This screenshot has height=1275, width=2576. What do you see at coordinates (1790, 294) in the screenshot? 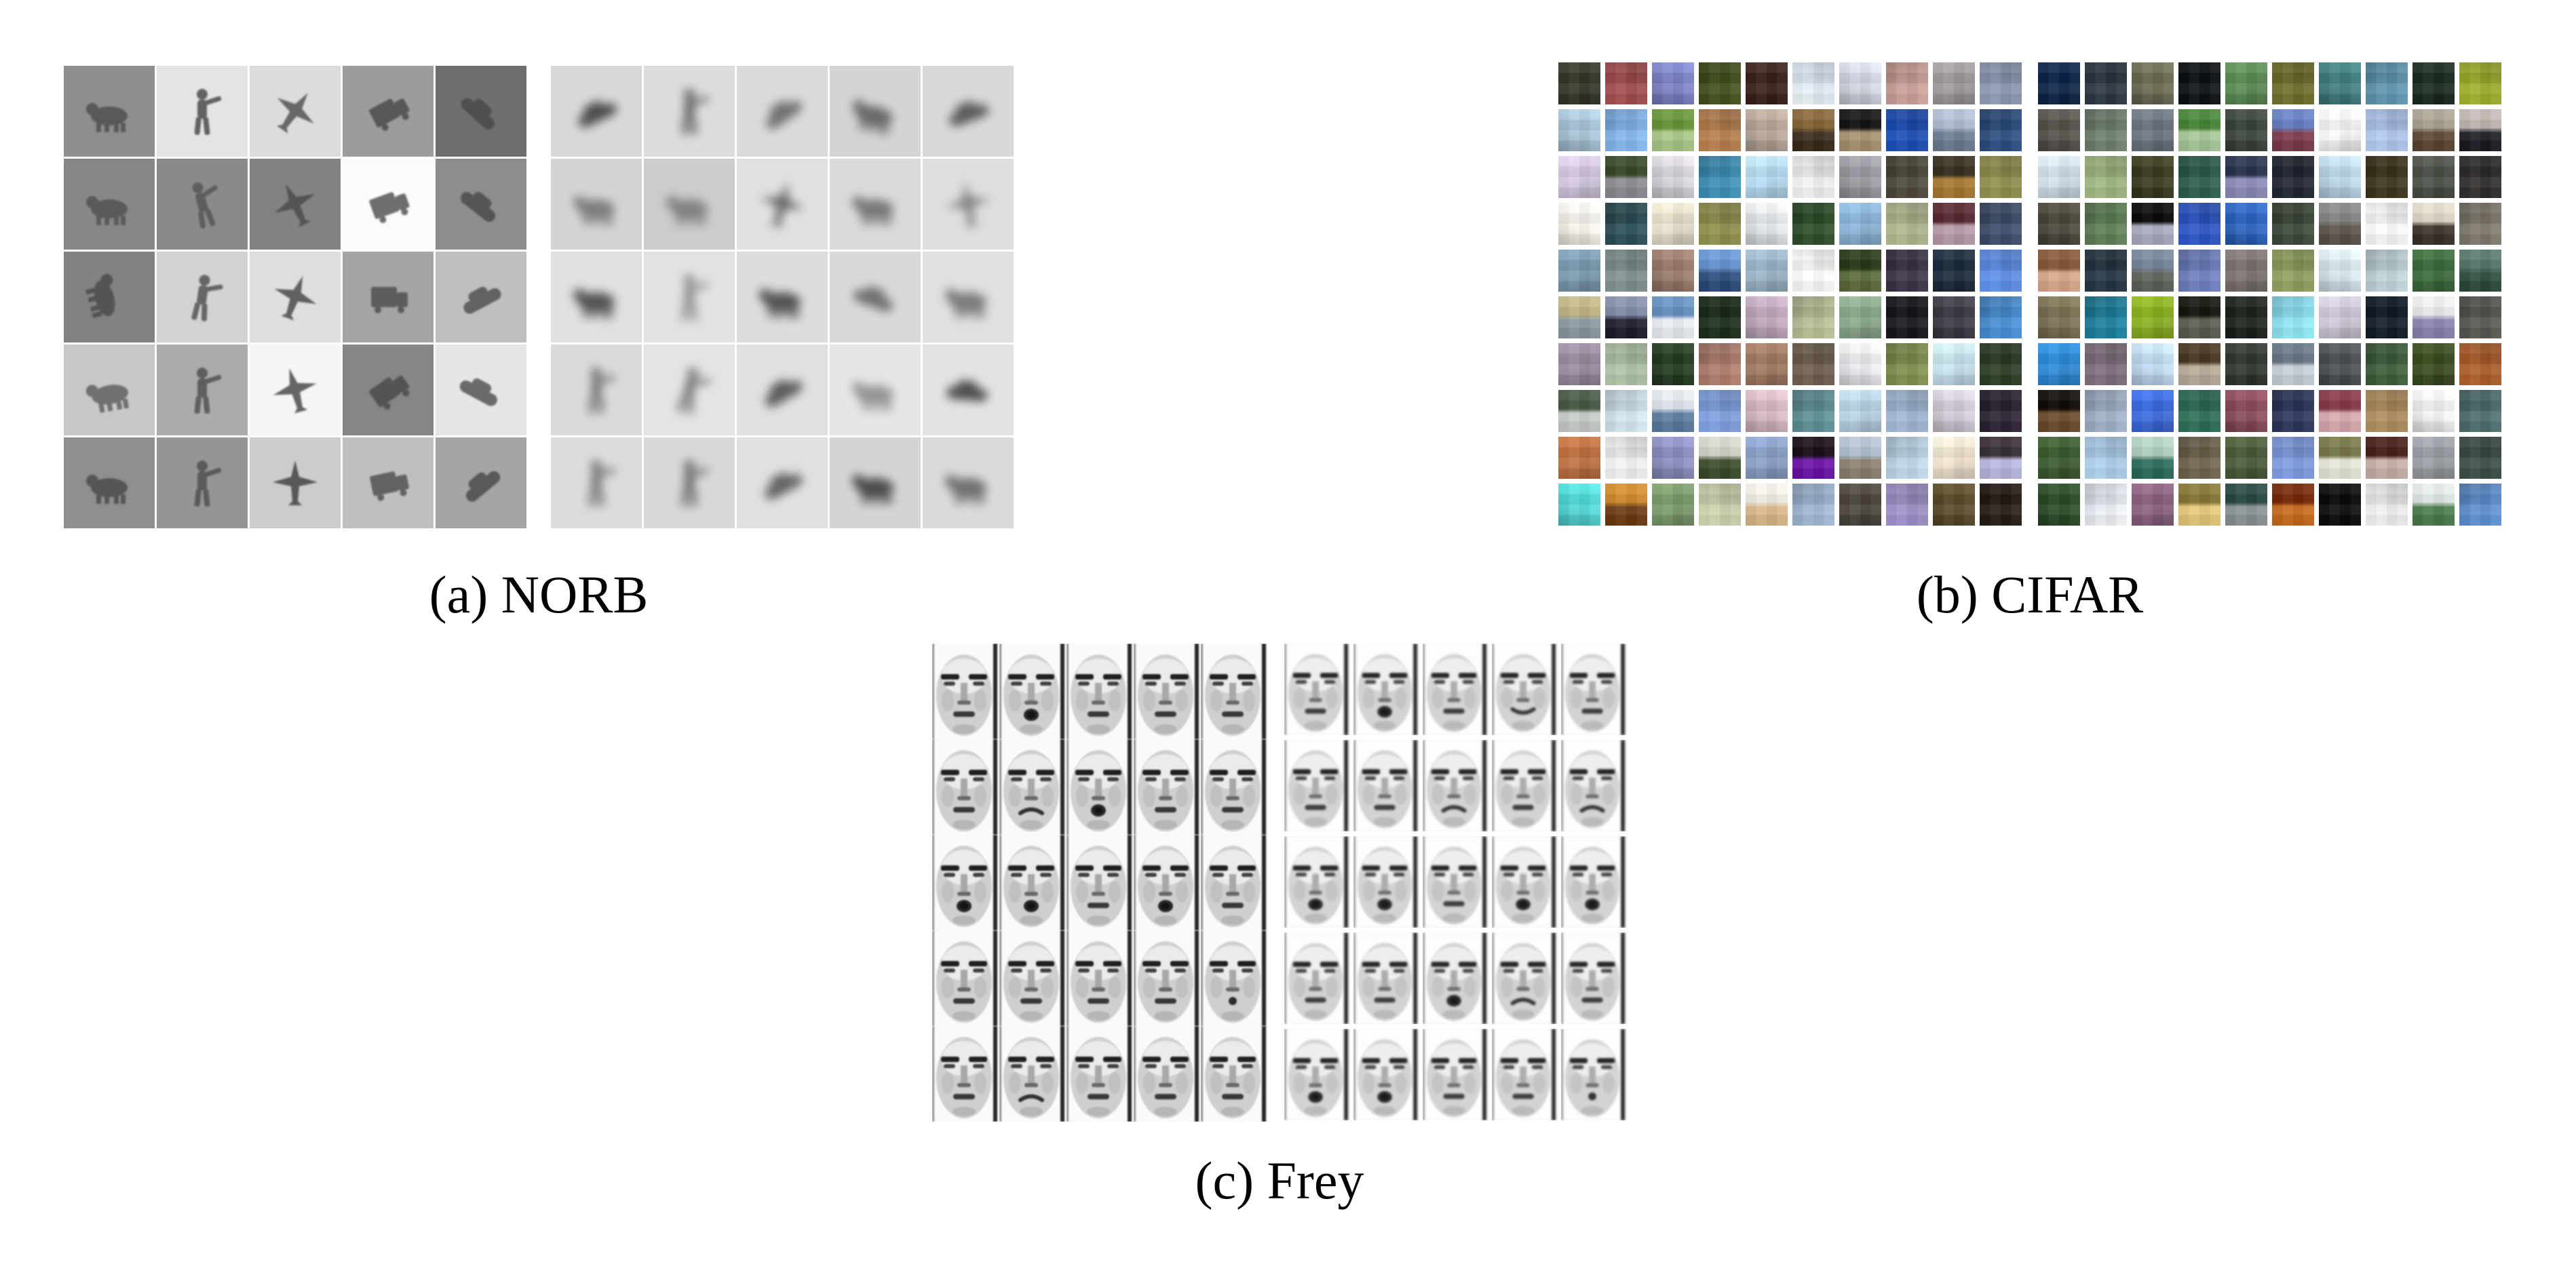
I see `cifar-training-images-grid` at bounding box center [1790, 294].